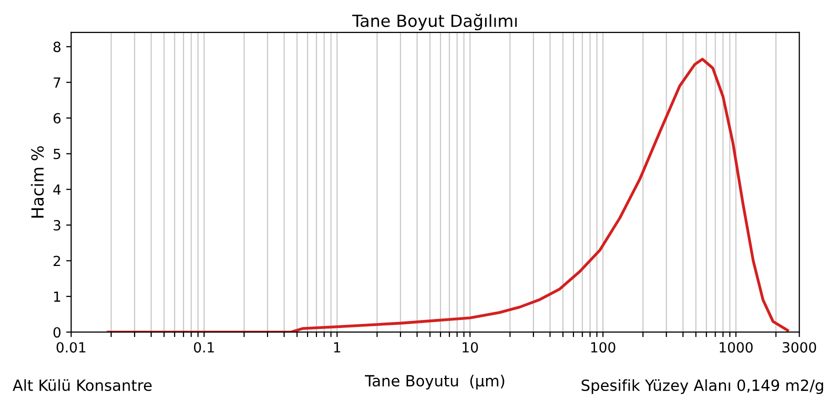  I want to click on y-tick-label: 1, so click(57, 297).